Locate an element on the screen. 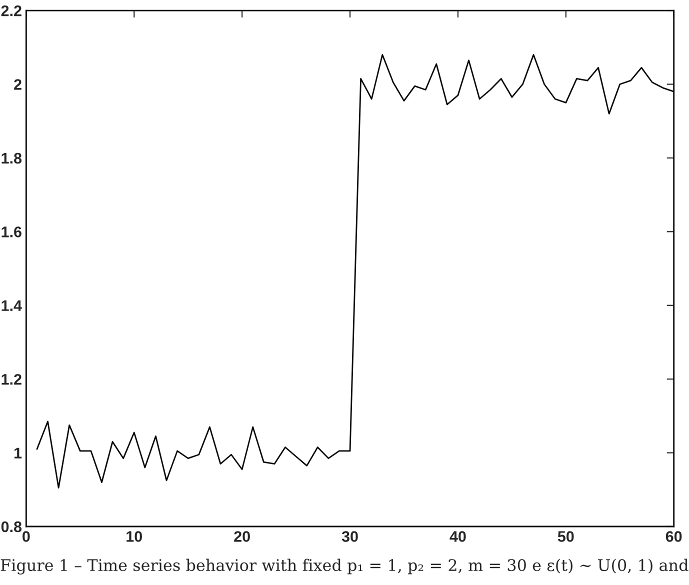 This screenshot has width=689, height=585. y-tick-label: 1.4 is located at coordinates (12, 305).